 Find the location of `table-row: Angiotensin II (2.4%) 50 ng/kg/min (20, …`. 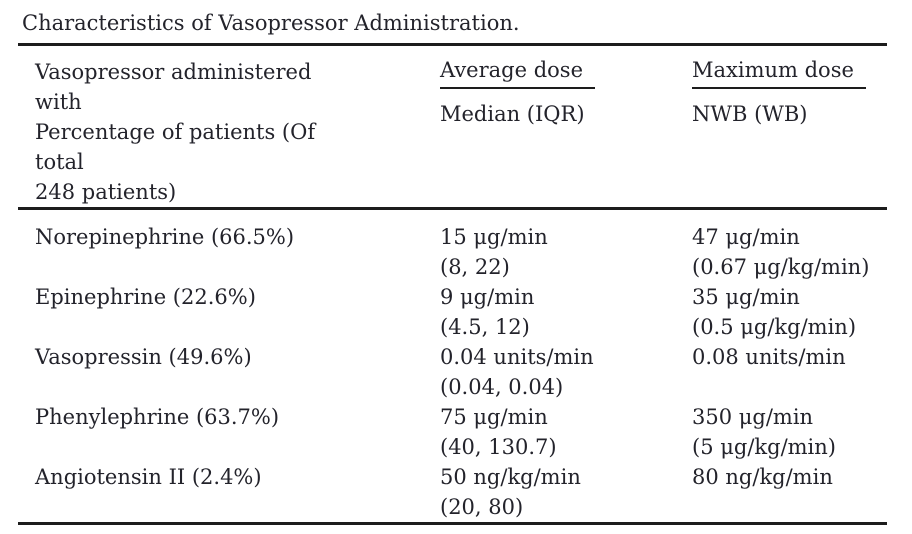

table-row: Angiotensin II (2.4%) 50 ng/kg/min (20, … is located at coordinates (452, 492).